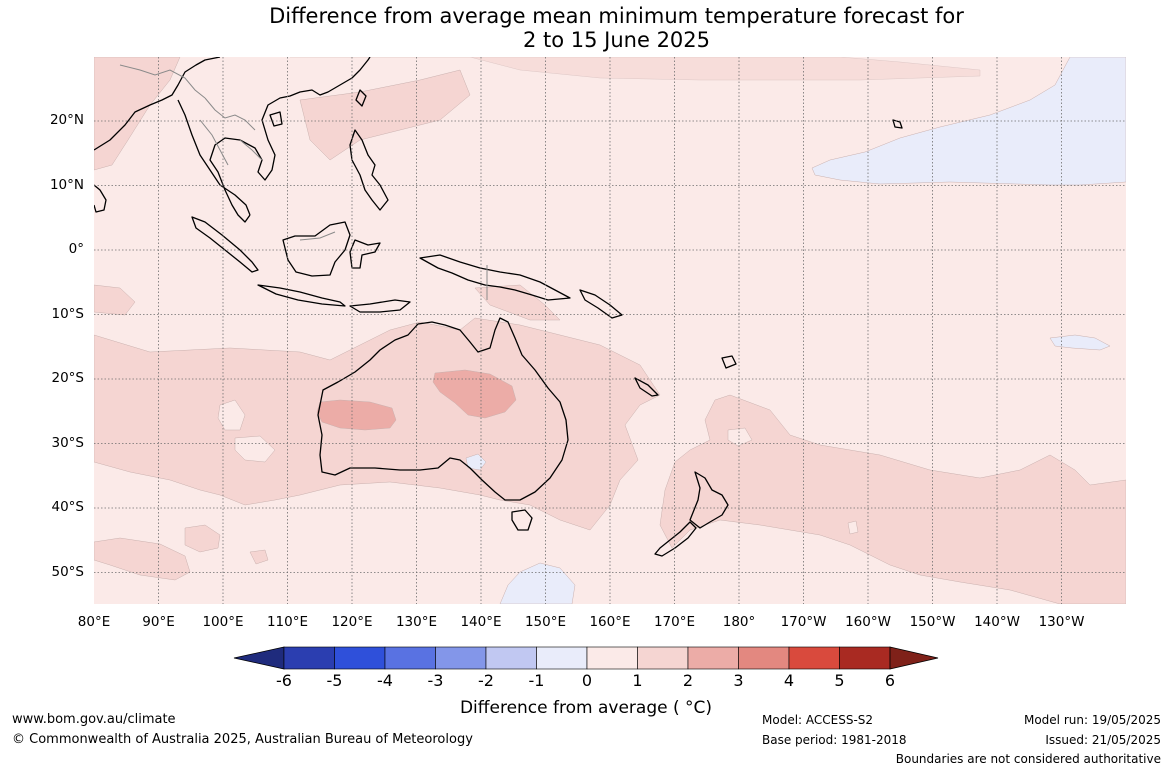 The height and width of the screenshot is (770, 1173). What do you see at coordinates (259, 658) in the screenshot?
I see `colorbar-extend-low` at bounding box center [259, 658].